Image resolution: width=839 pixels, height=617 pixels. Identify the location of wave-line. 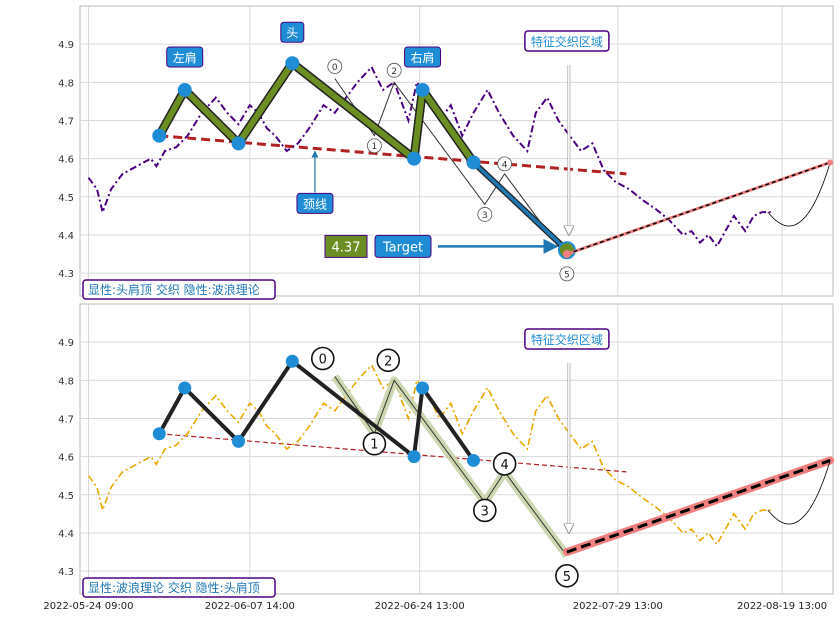
(451, 466).